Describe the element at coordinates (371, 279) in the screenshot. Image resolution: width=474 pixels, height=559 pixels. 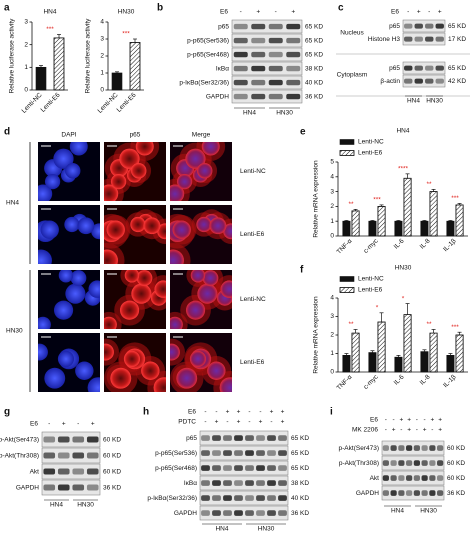
I see `legend-label: Lenti-NC` at that location.